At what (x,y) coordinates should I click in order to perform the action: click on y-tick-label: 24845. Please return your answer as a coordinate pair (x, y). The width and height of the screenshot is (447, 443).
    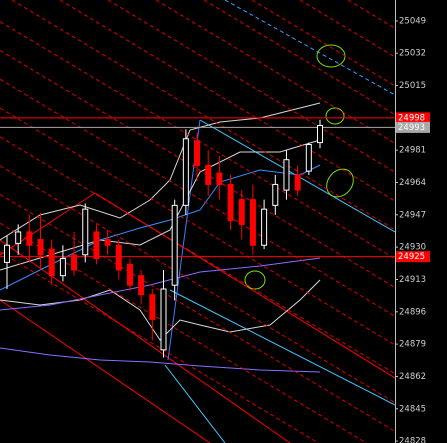
    Looking at the image, I should click on (412, 409).